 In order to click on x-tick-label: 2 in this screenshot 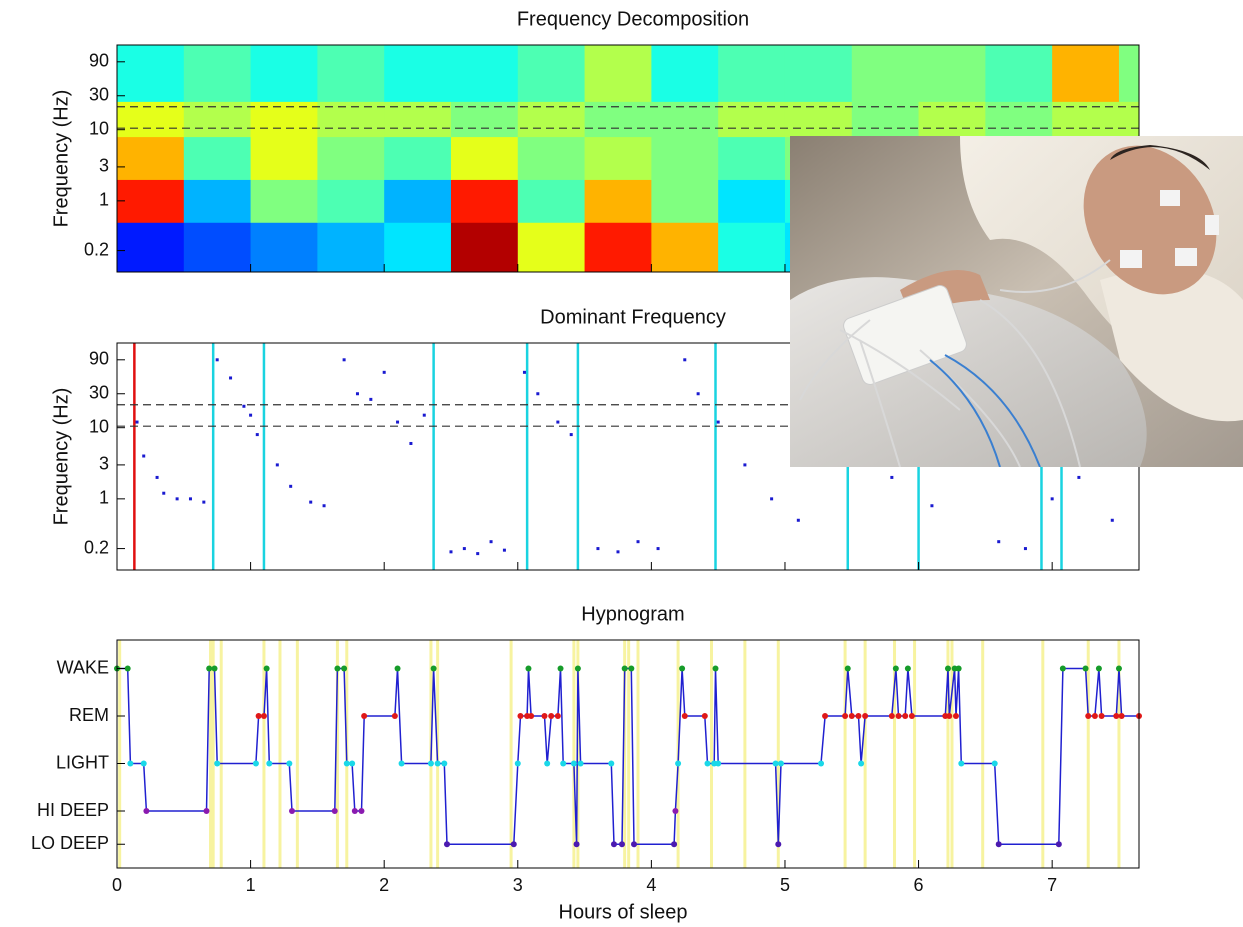, I will do `click(384, 885)`.